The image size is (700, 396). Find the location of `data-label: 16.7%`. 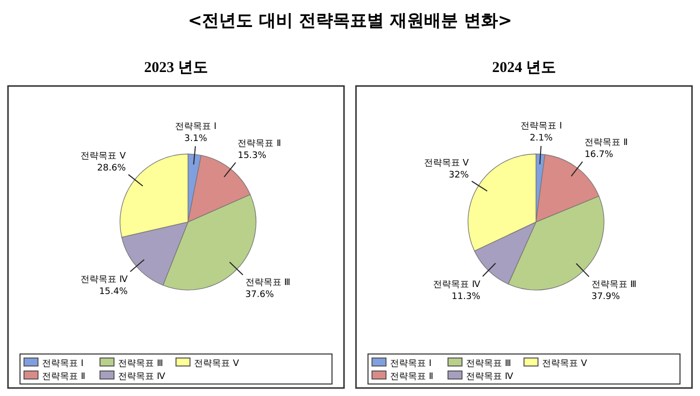

data-label: 16.7% is located at coordinates (599, 155).